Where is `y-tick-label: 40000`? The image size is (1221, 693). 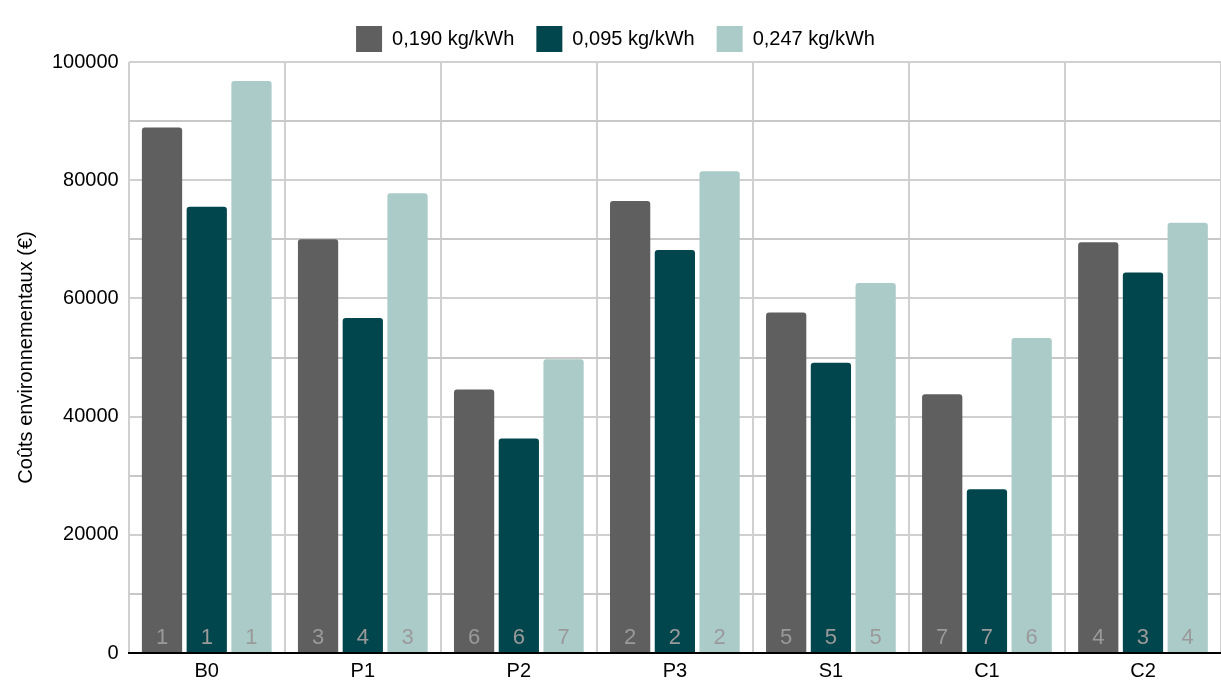 y-tick-label: 40000 is located at coordinates (91, 415).